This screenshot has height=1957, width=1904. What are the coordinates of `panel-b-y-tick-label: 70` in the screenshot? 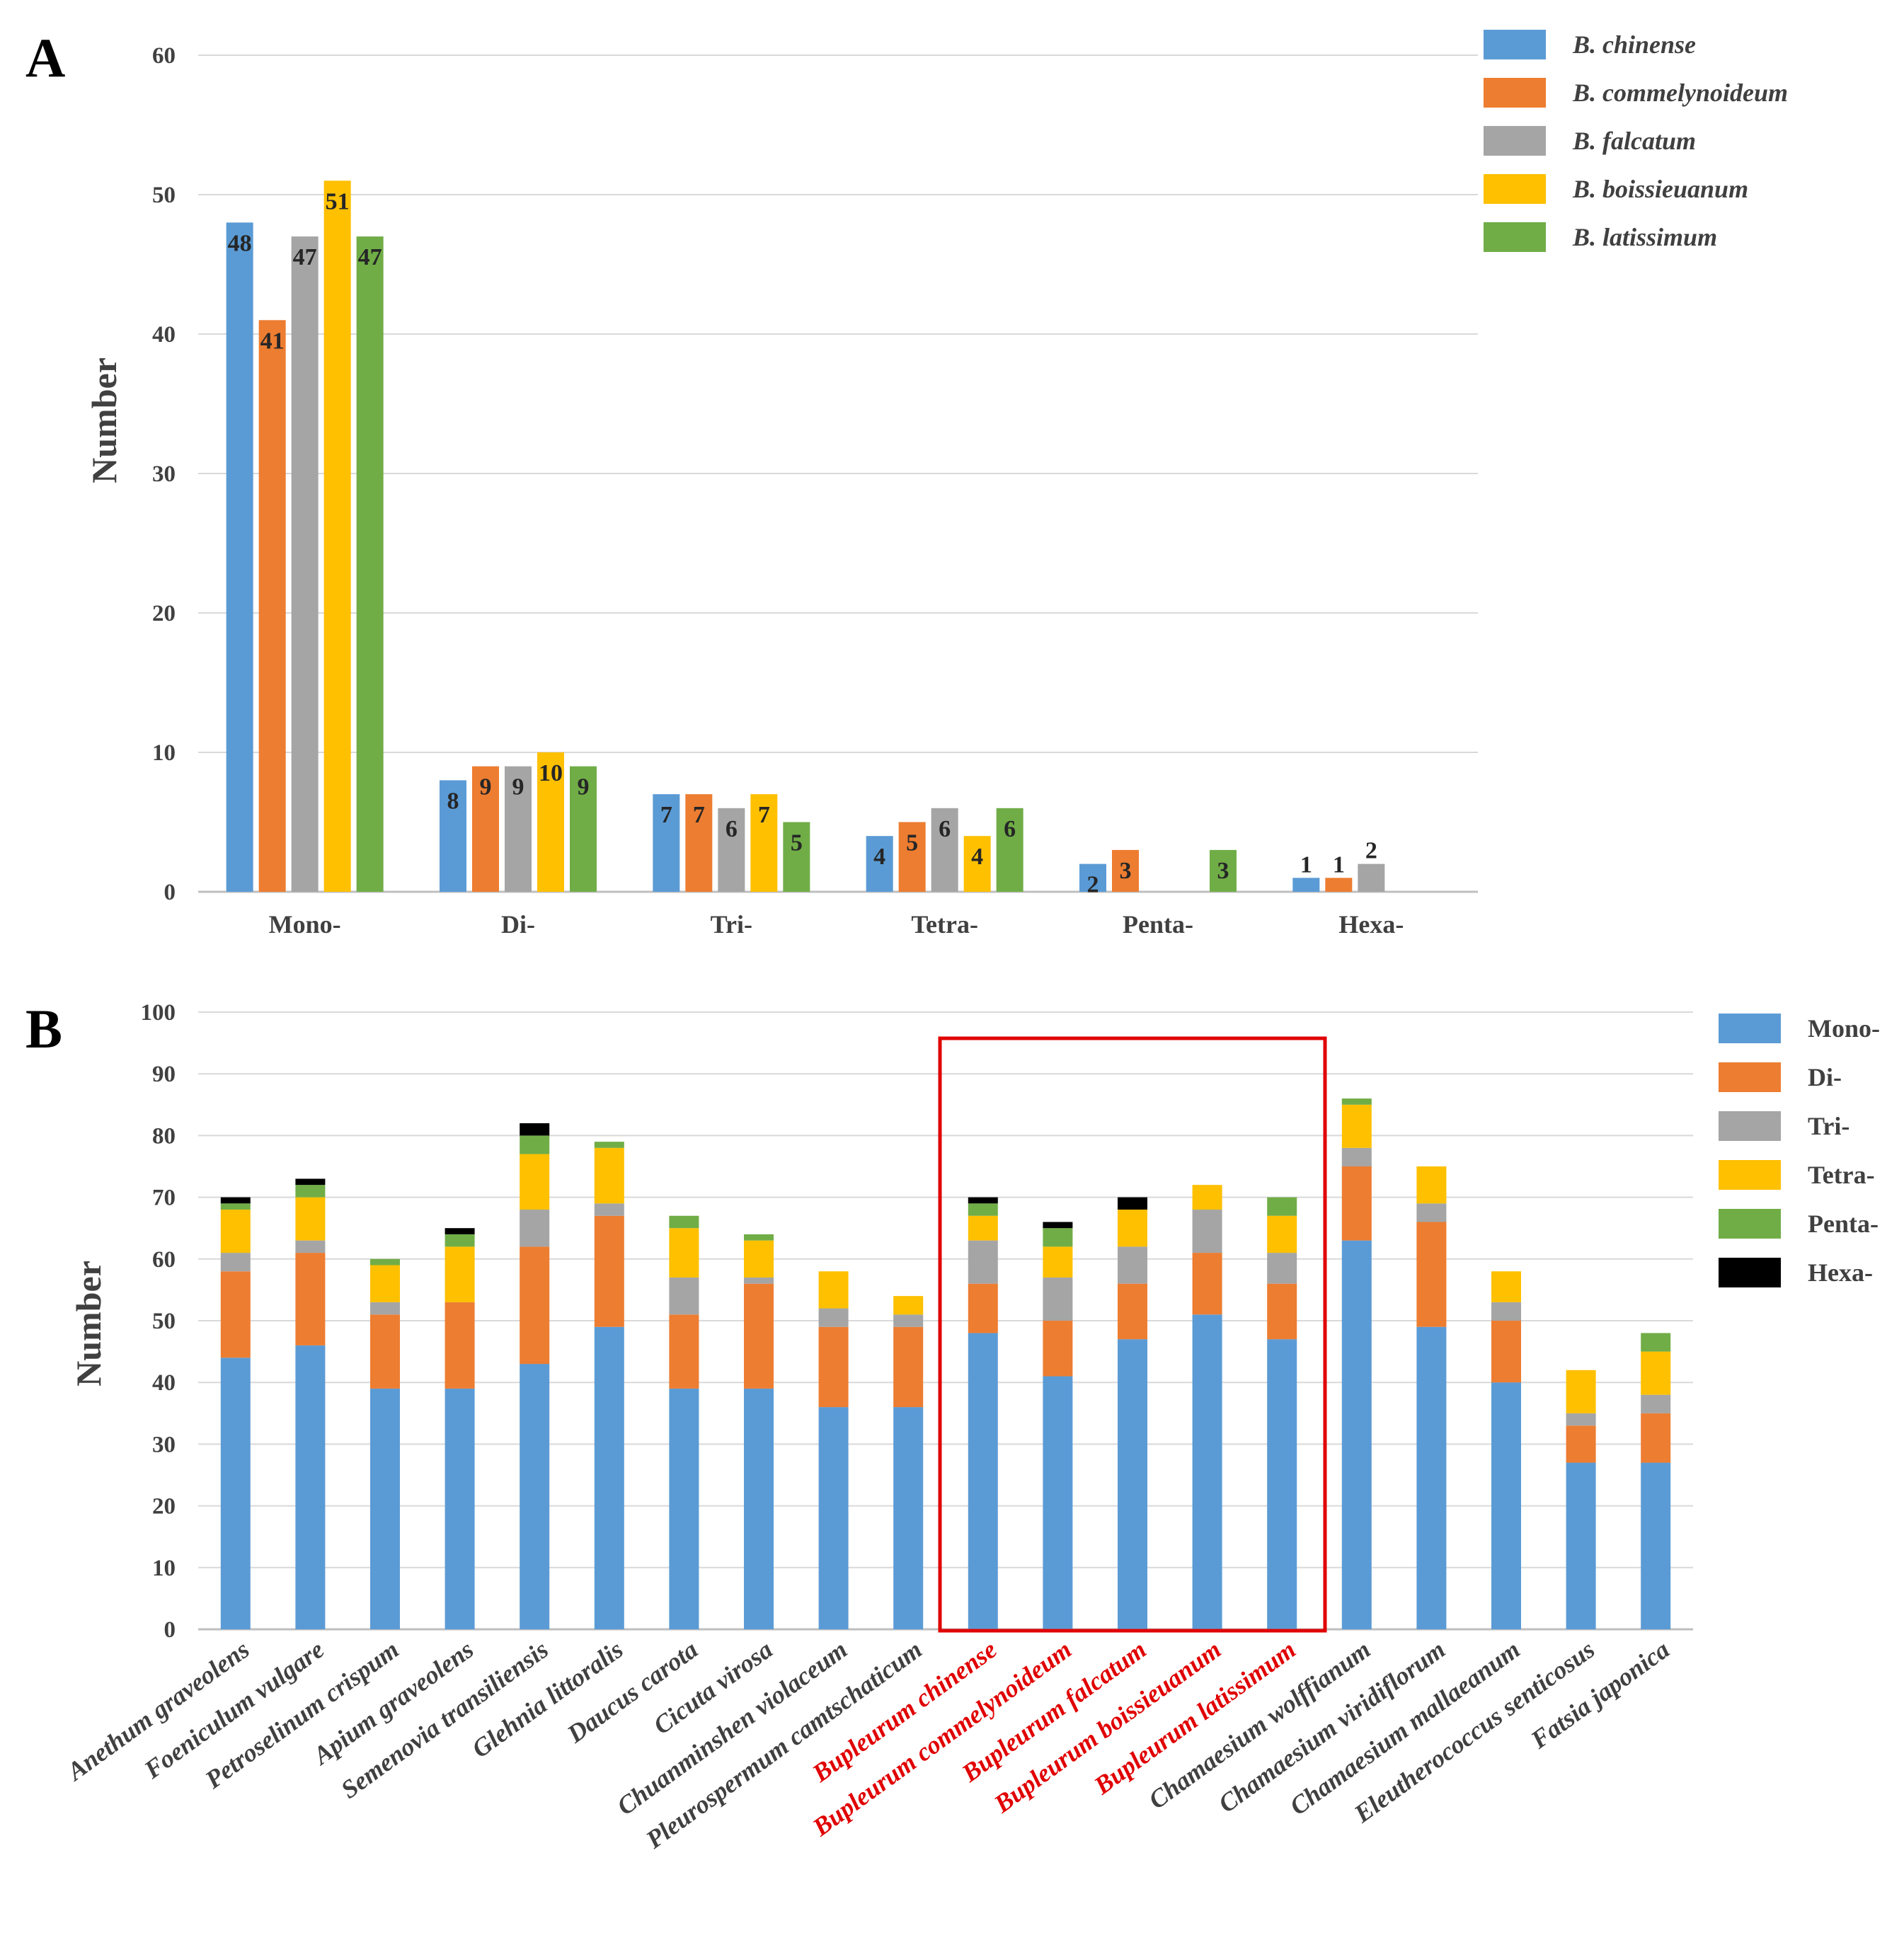 It's located at (164, 1199).